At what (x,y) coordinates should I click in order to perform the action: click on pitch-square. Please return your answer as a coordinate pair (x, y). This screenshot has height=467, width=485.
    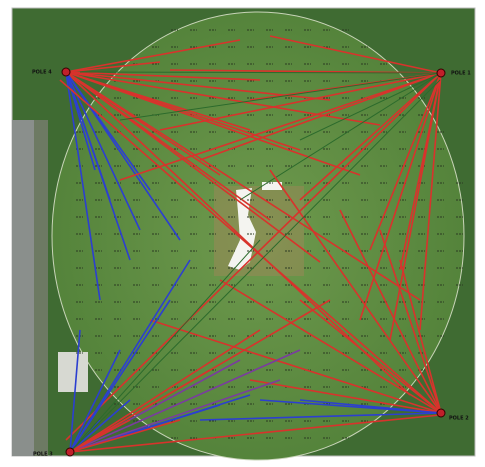
    Looking at the image, I should click on (259, 231).